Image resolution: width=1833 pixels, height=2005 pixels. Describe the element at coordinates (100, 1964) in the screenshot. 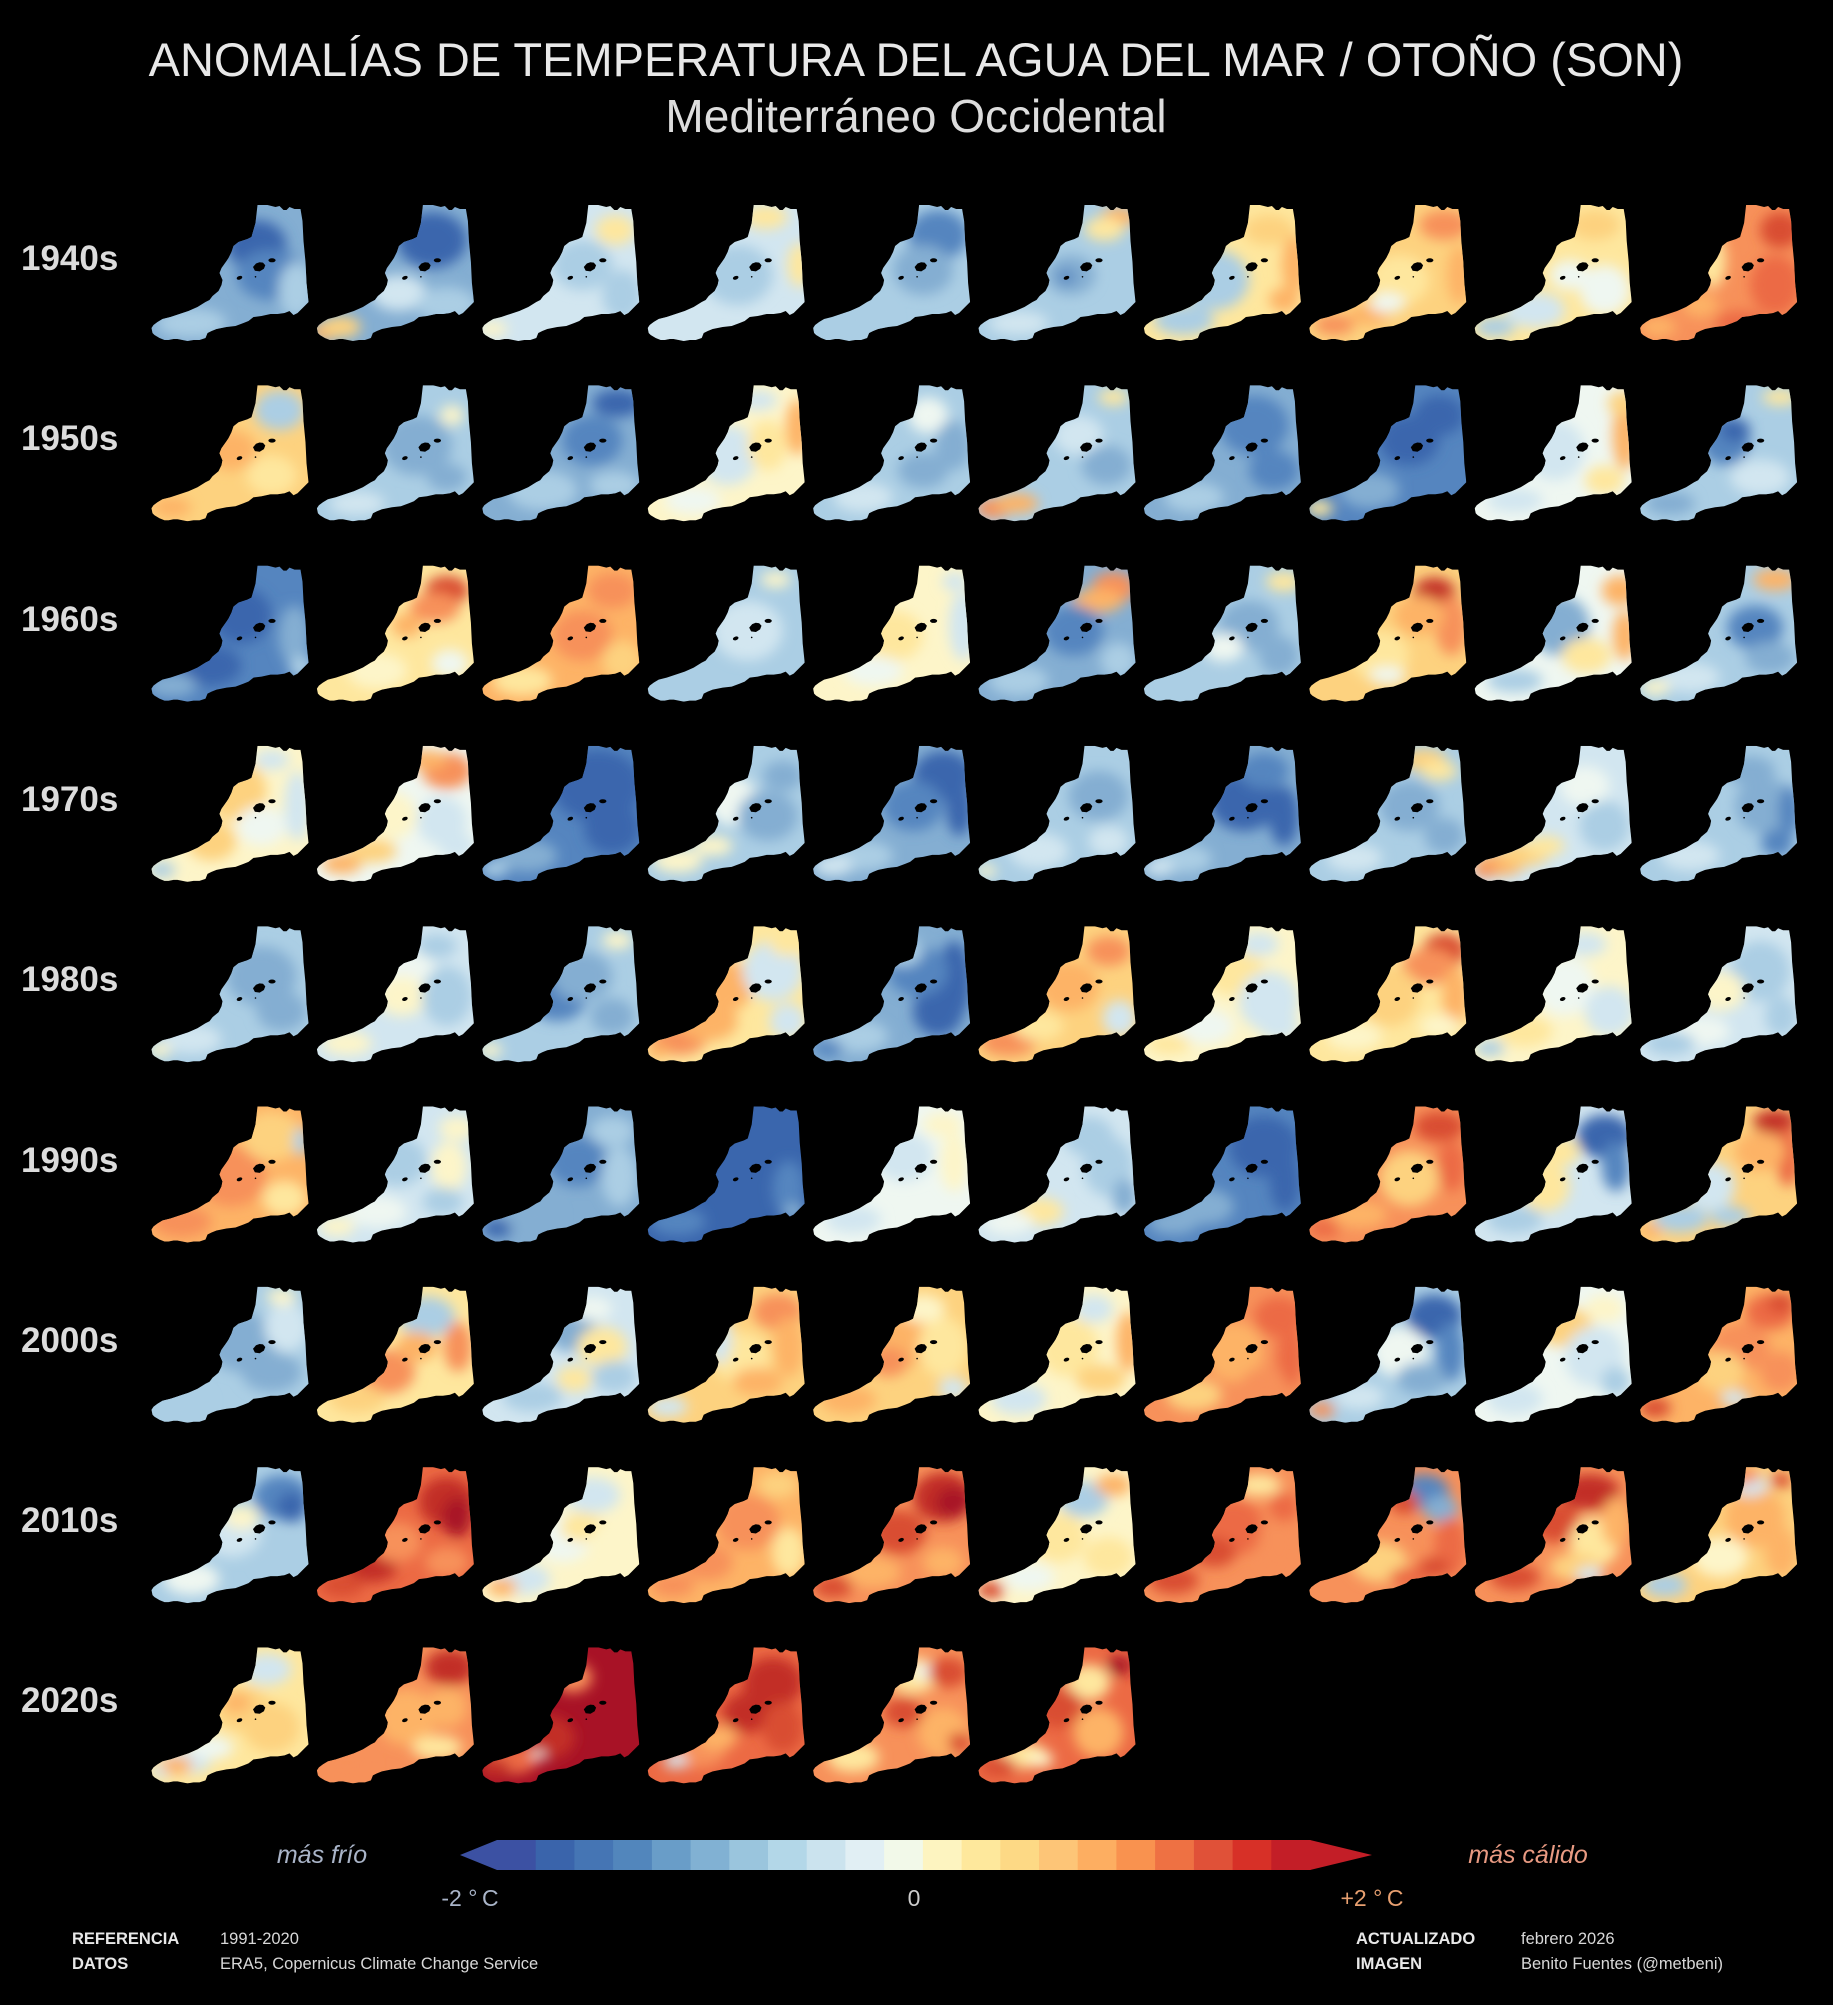

I see `svg-text: DATOS` at that location.